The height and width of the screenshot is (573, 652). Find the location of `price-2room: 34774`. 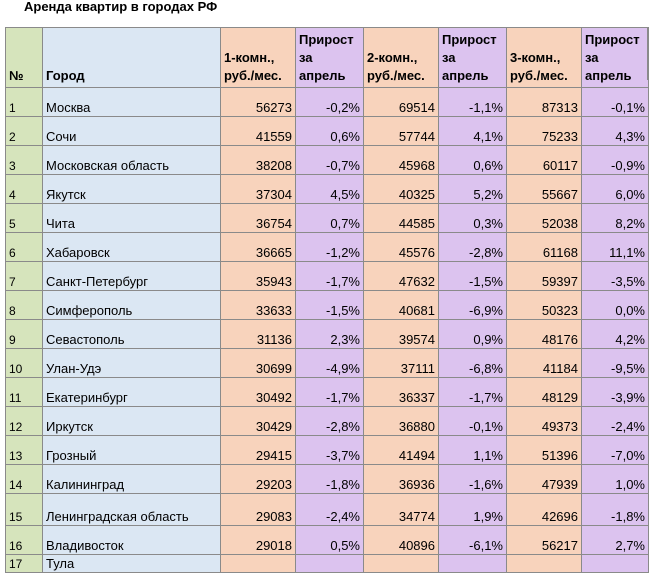

price-2room: 34774 is located at coordinates (401, 509).